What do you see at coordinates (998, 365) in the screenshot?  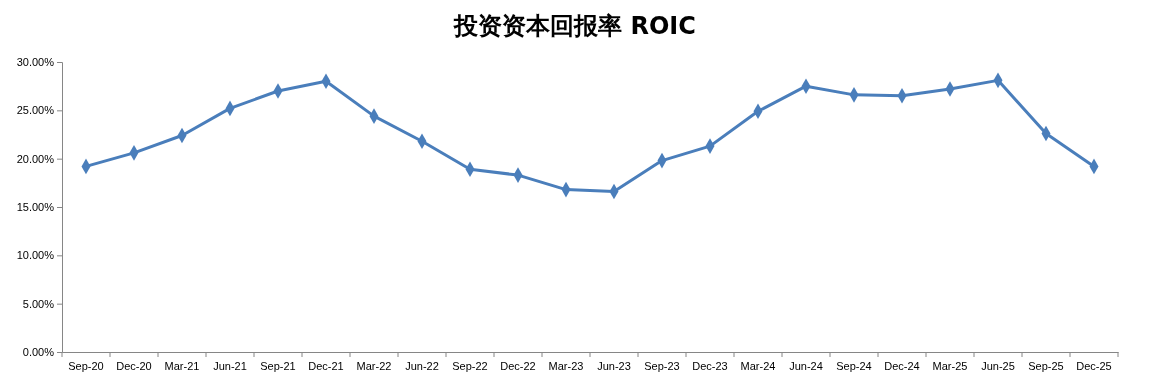 I see `x-tick-label: Jun-25` at bounding box center [998, 365].